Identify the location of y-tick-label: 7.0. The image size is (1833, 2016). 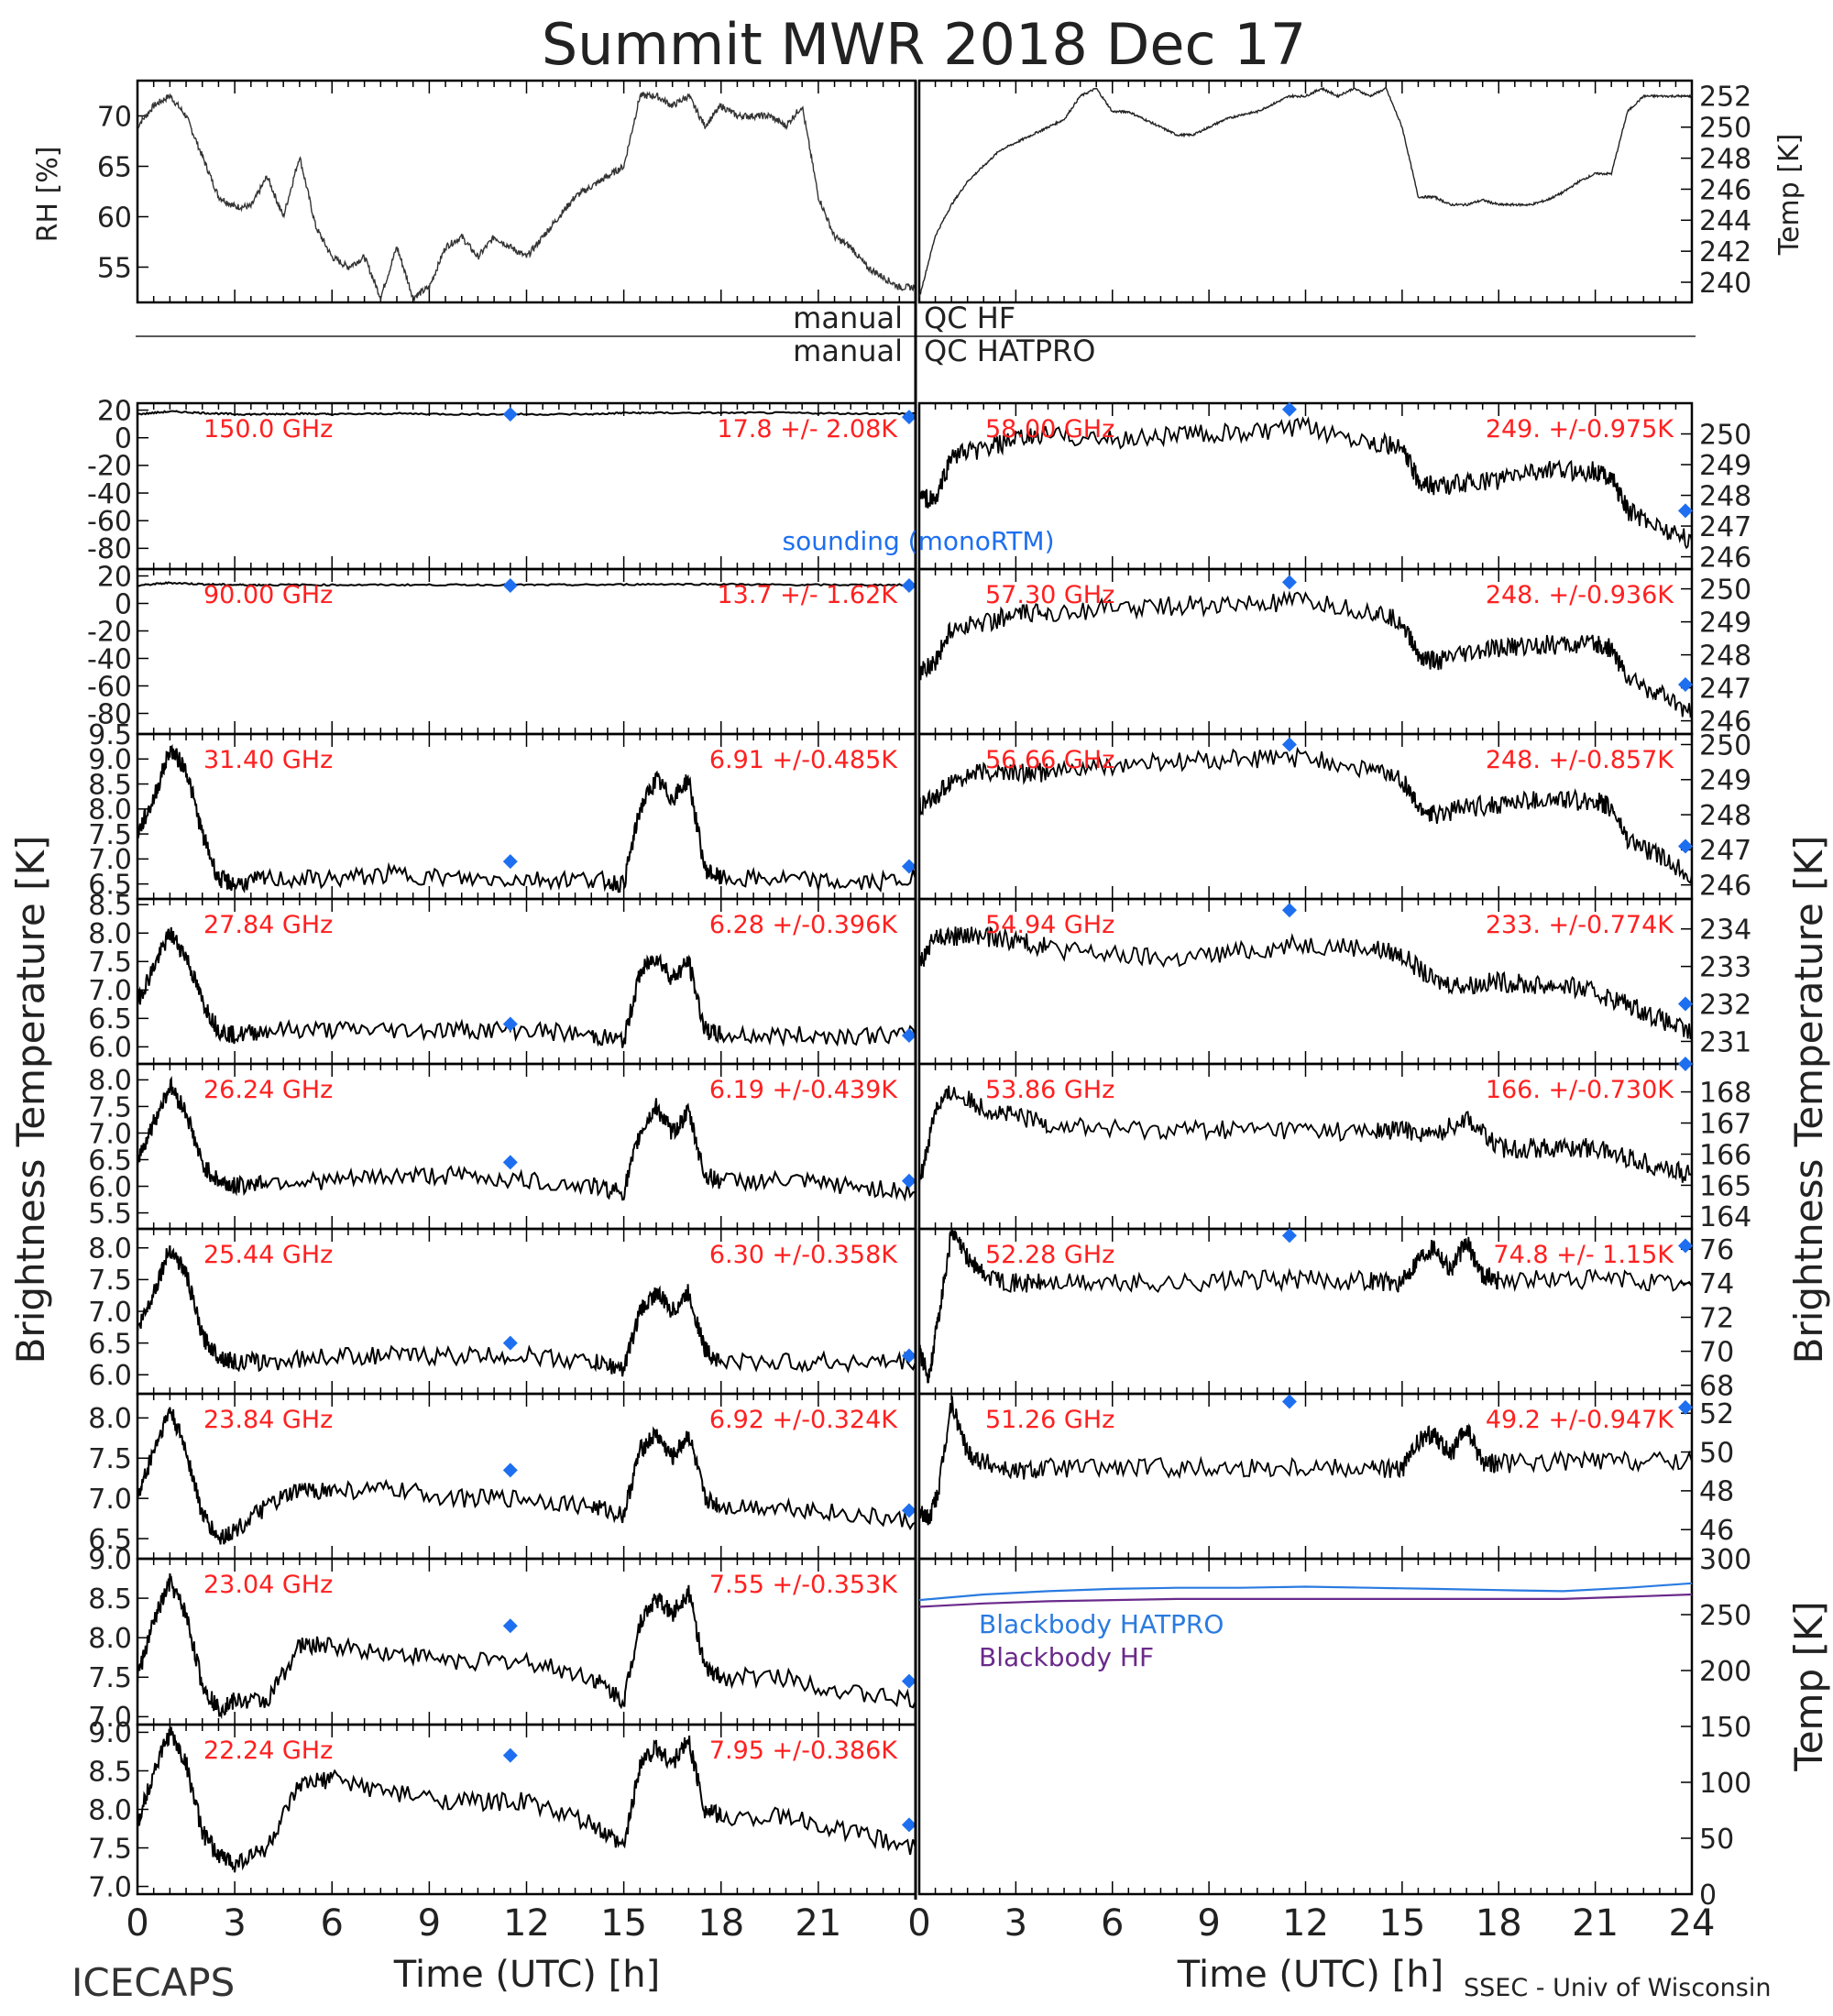
(110, 991).